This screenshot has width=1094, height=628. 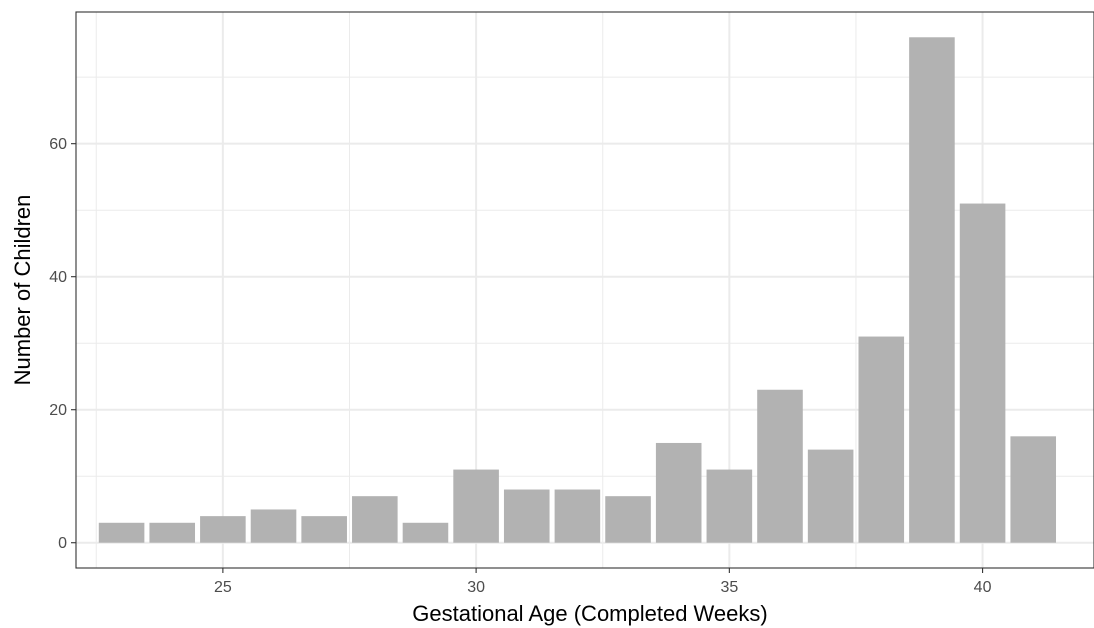 I want to click on y-tick-label: 60, so click(x=58, y=144).